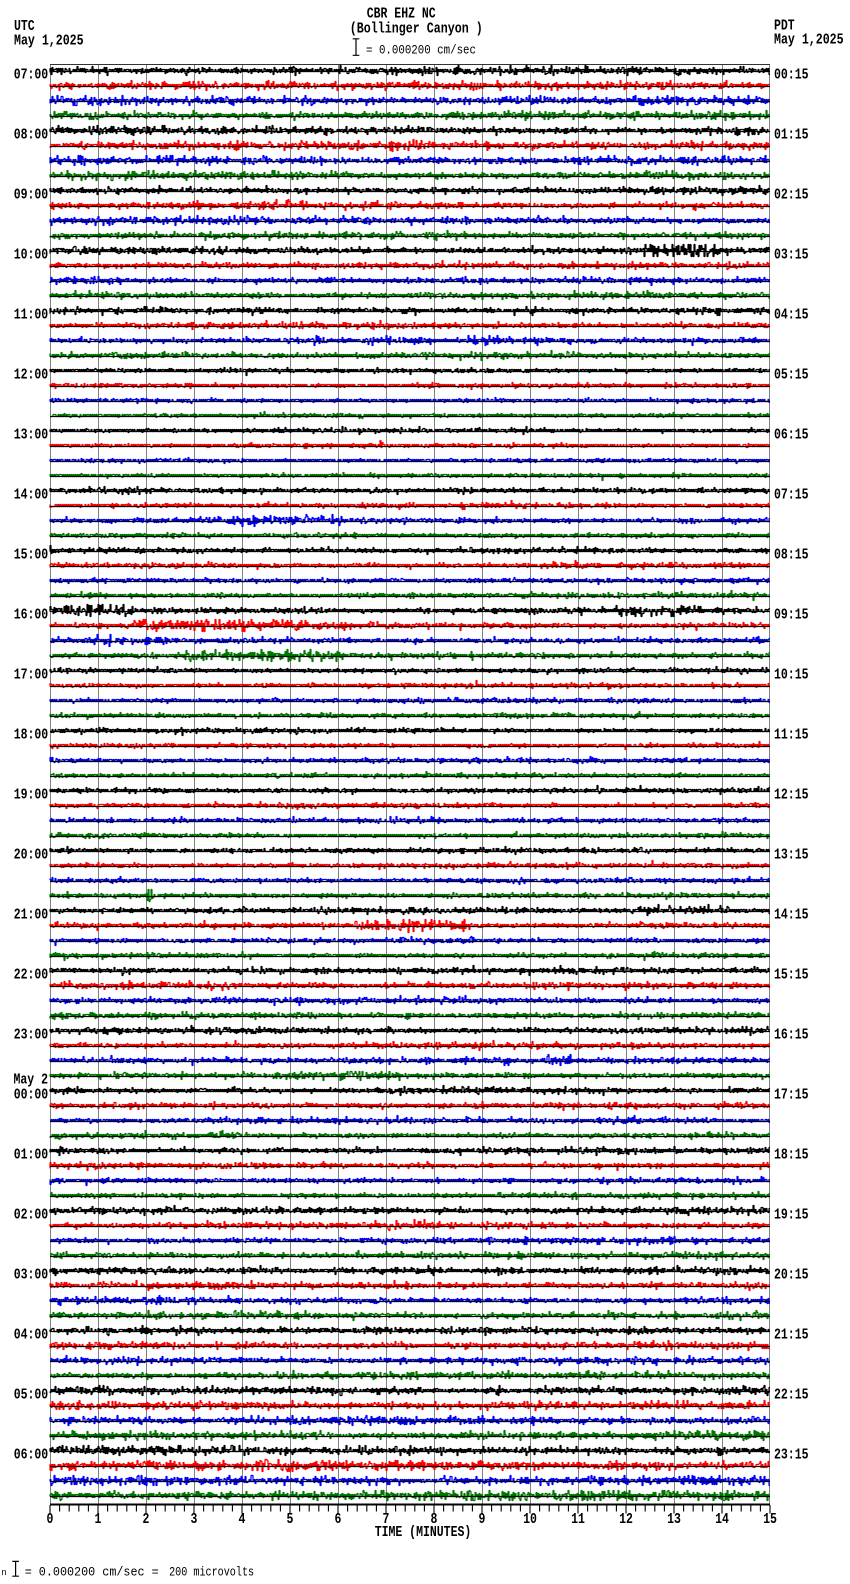  Describe the element at coordinates (386, 1519) in the screenshot. I see `svg-text: 7` at that location.